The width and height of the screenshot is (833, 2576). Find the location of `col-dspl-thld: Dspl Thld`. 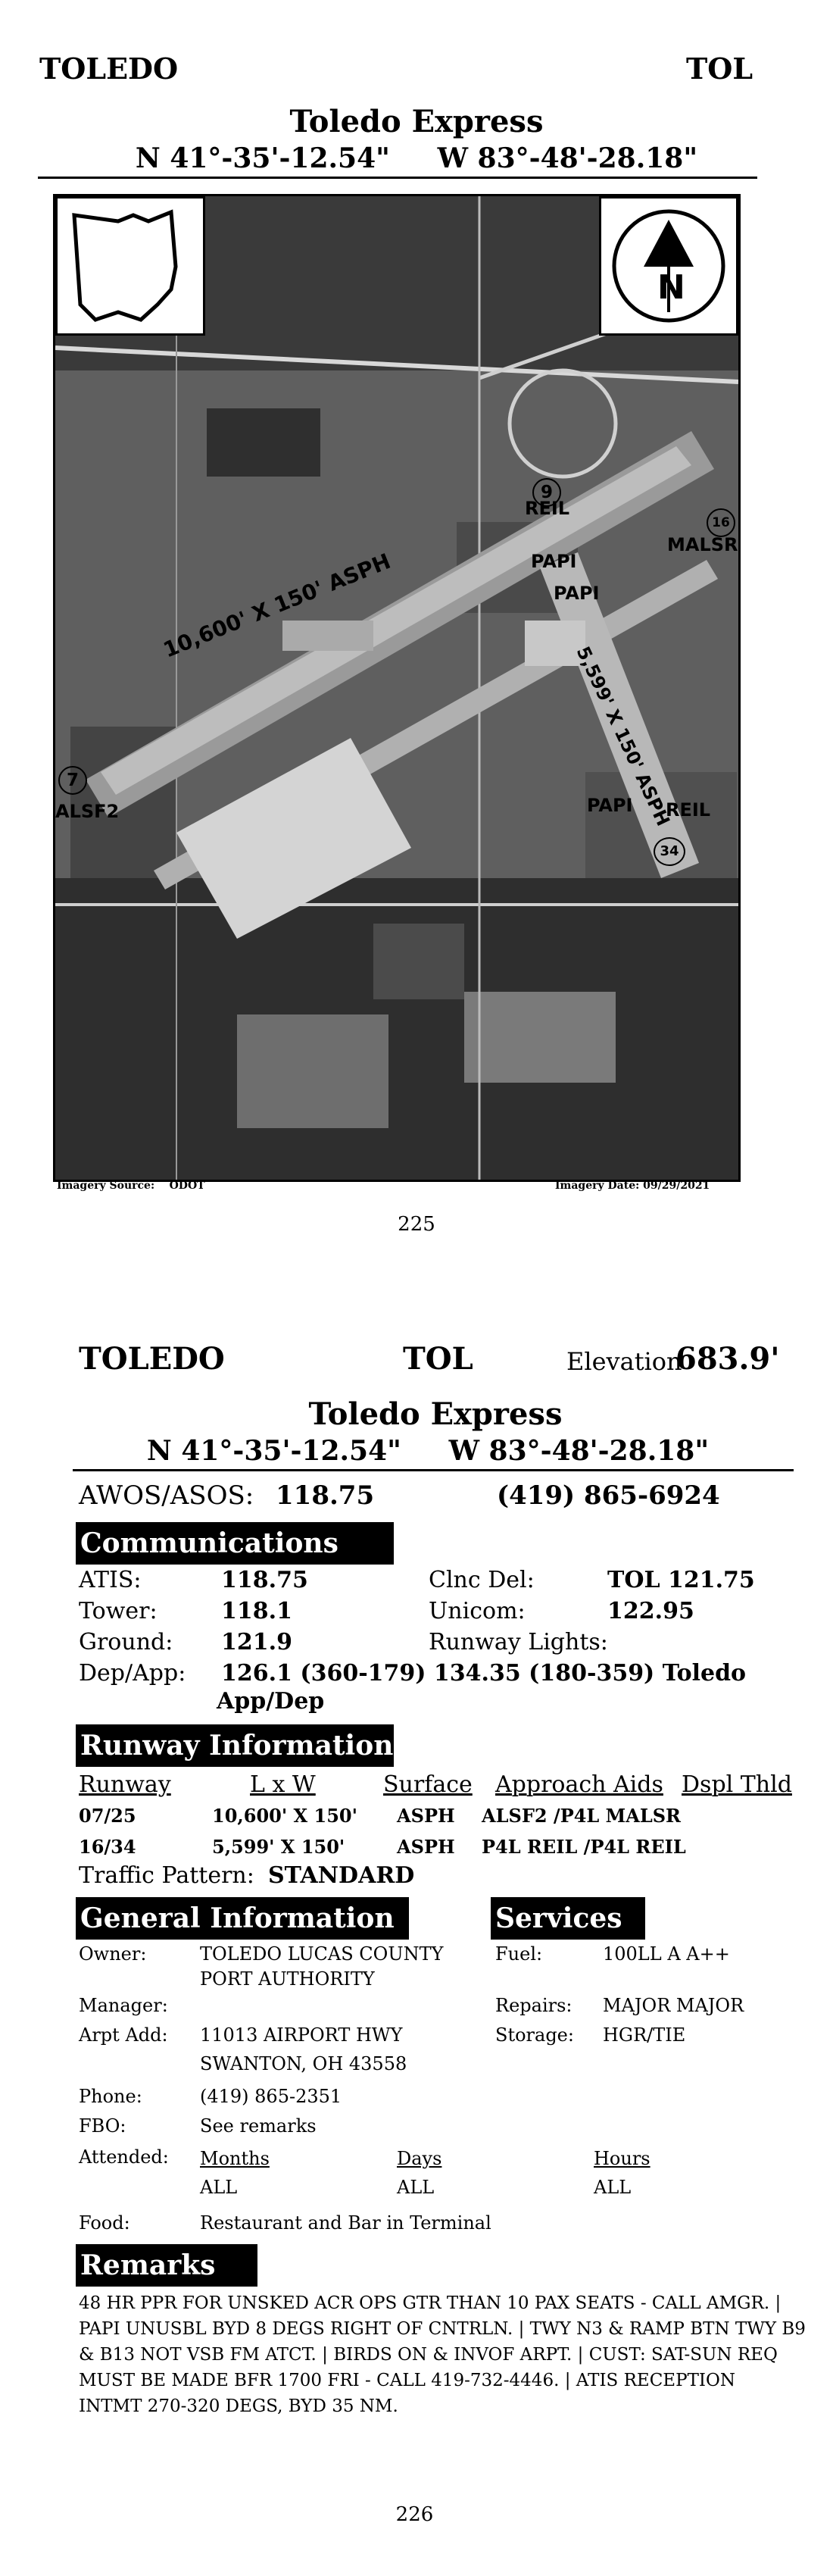

col-dspl-thld: Dspl Thld is located at coordinates (737, 1784).